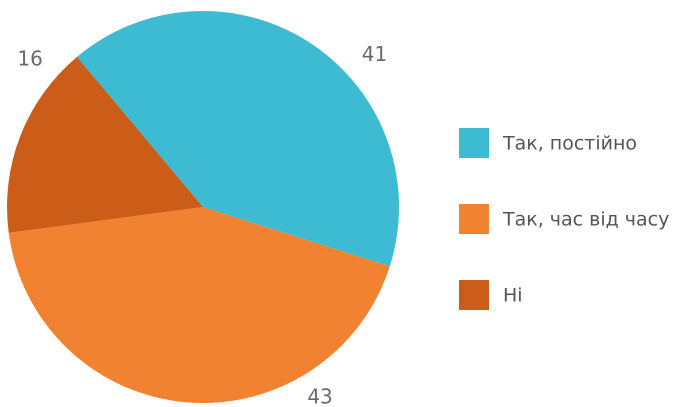  Describe the element at coordinates (29, 58) in the screenshot. I see `value-label: 16` at that location.